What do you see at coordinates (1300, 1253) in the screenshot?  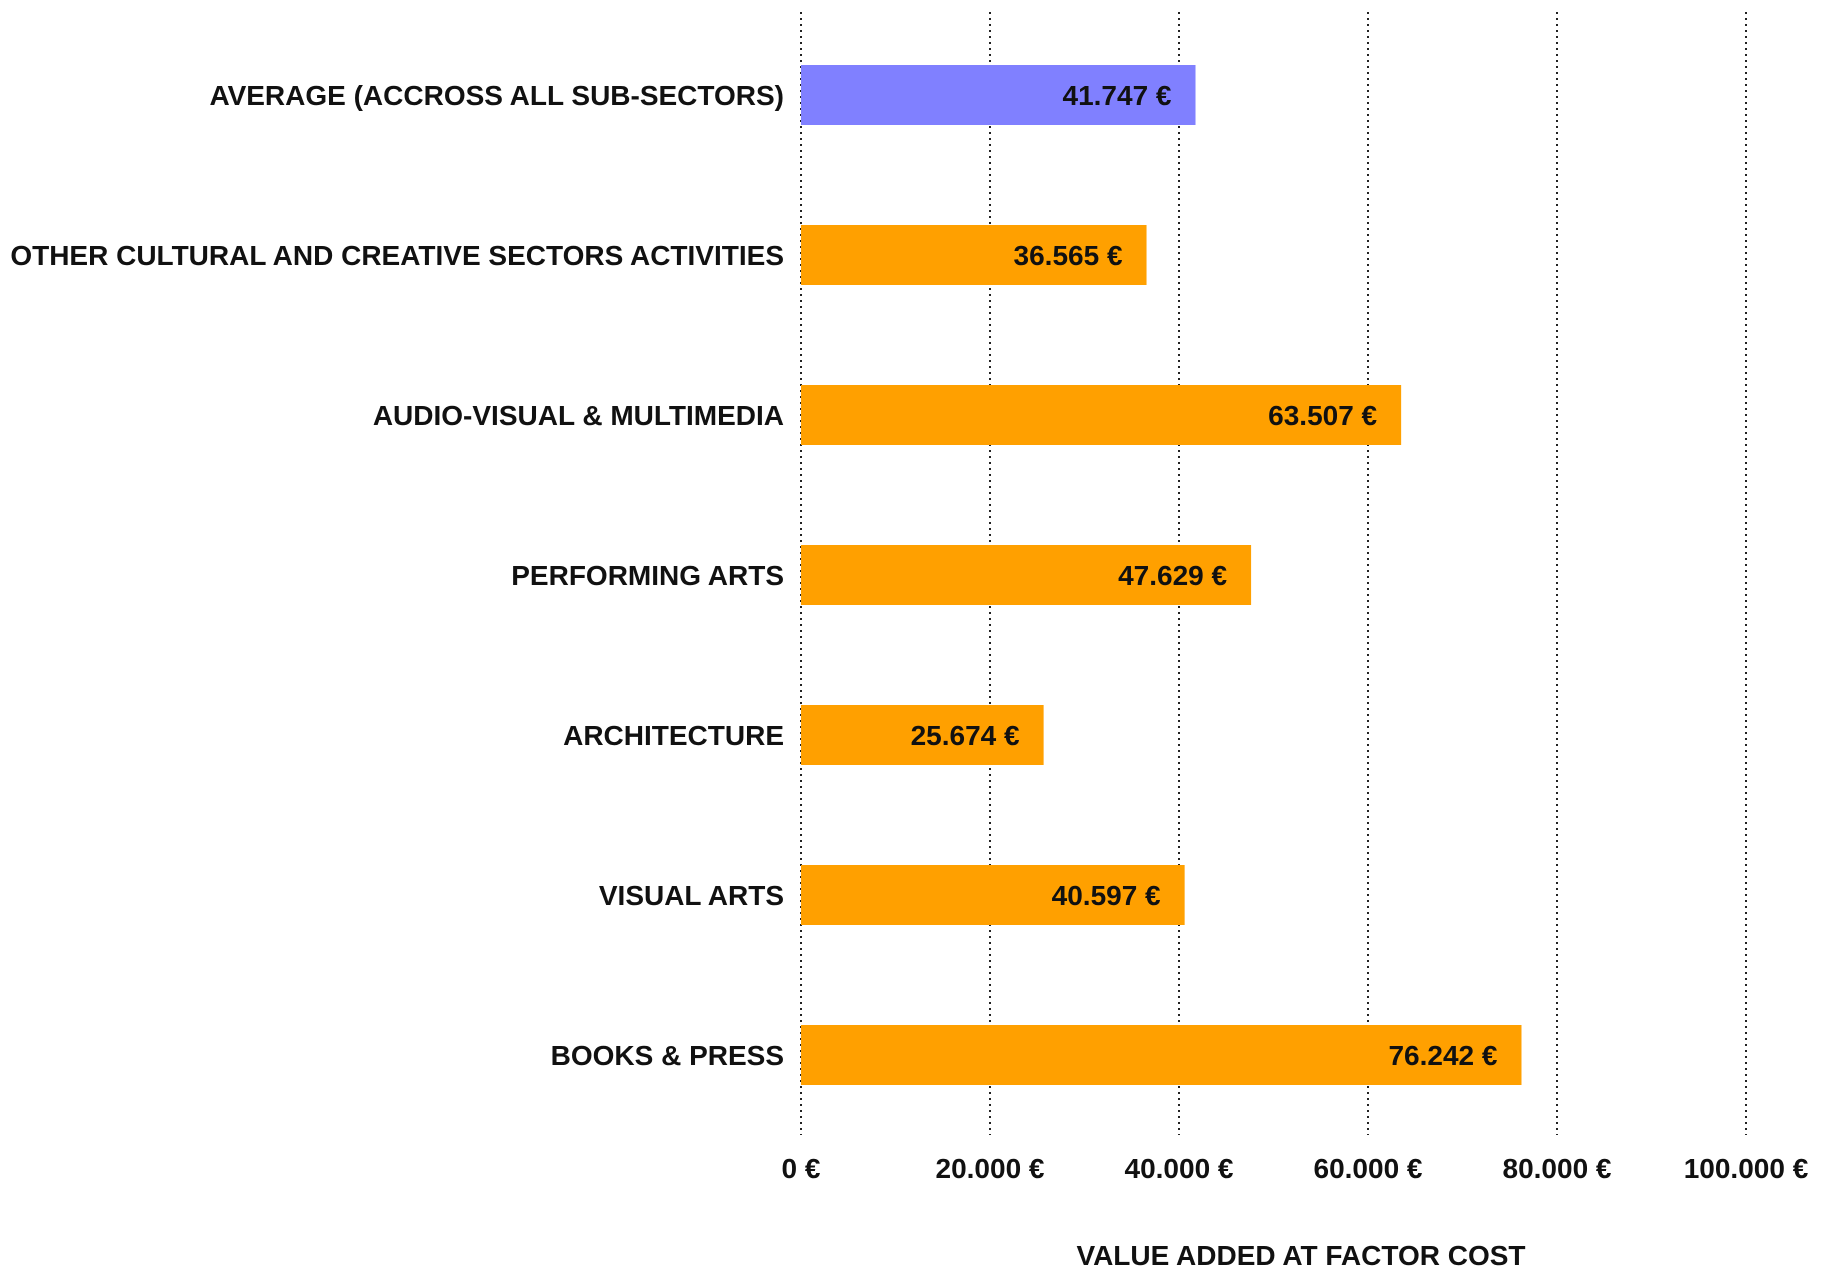 I see `x-axis-title: VALUE ADDED AT FACTOR COST` at bounding box center [1300, 1253].